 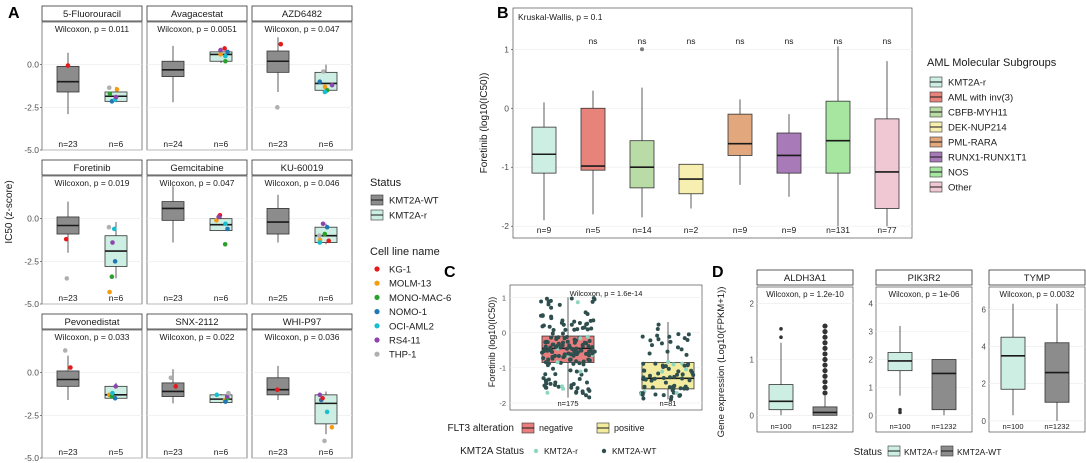 I want to click on facet-tymp: TYMP 6 4 2 0 Wilcoxon, p = 0.0032 n=100 n=1232, so click(x=1034, y=351).